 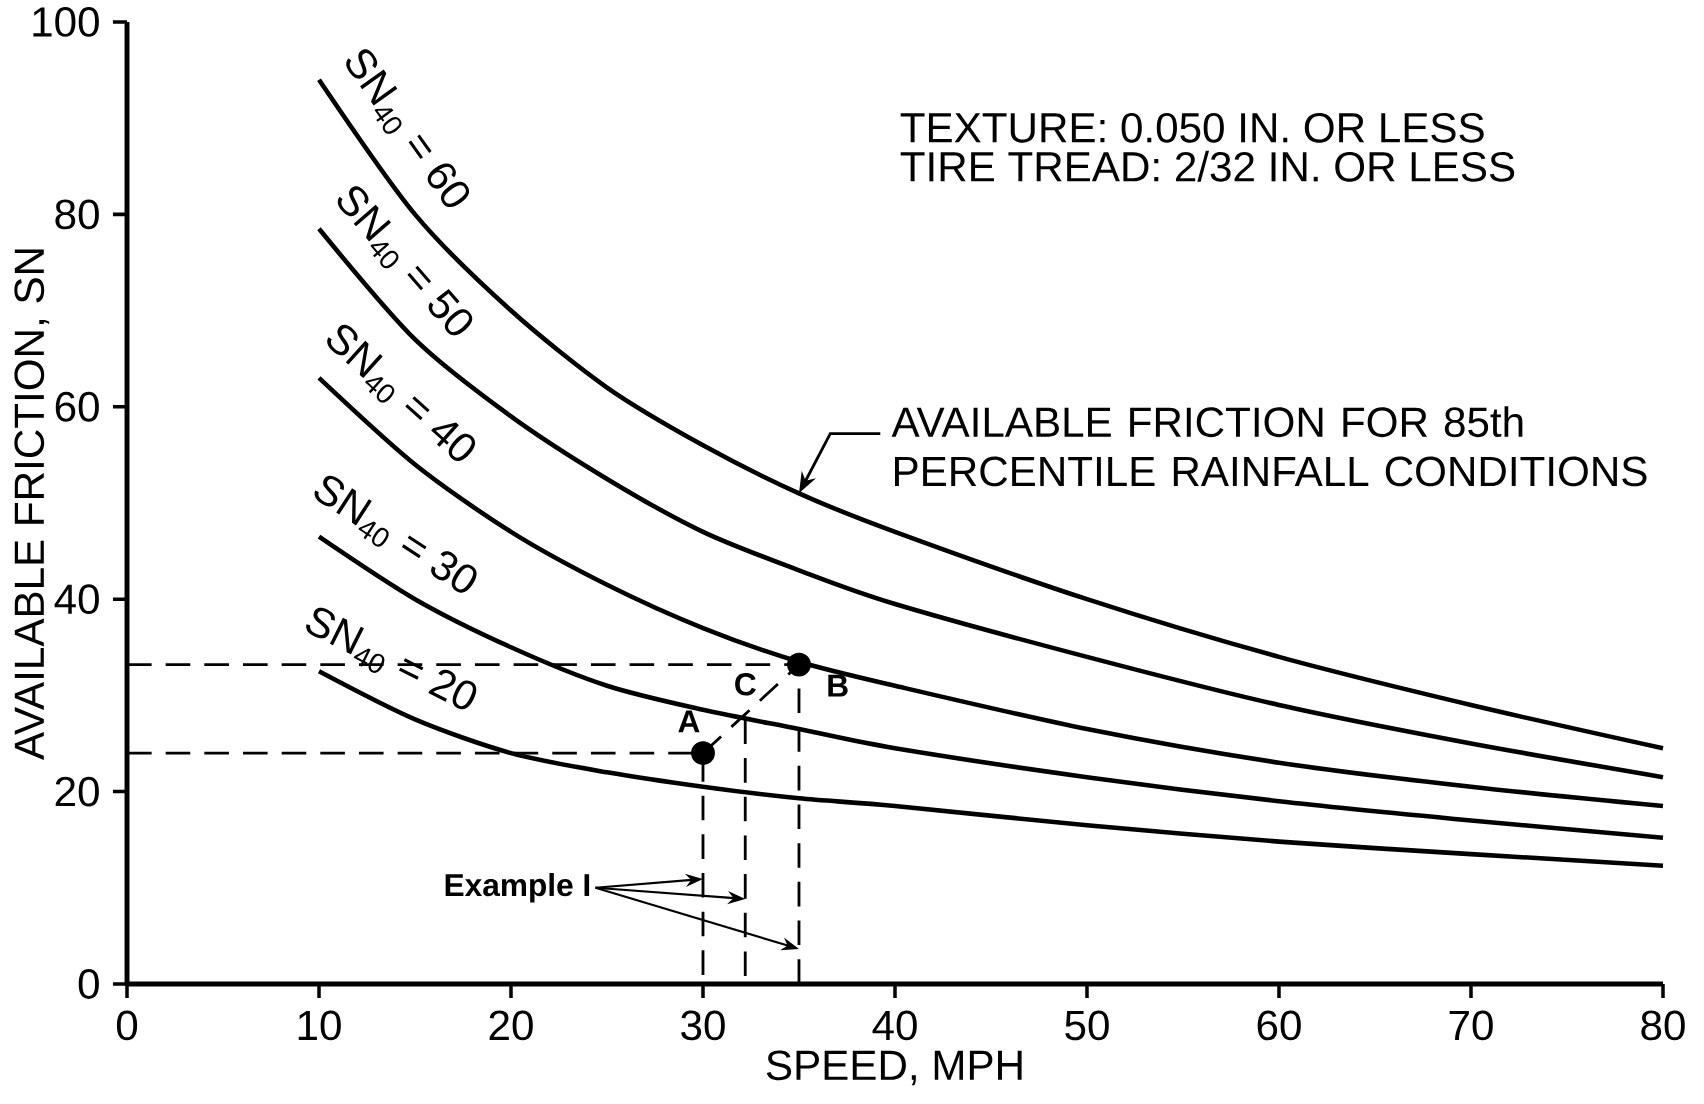 What do you see at coordinates (1279, 1025) in the screenshot?
I see `x-tick-label: 60` at bounding box center [1279, 1025].